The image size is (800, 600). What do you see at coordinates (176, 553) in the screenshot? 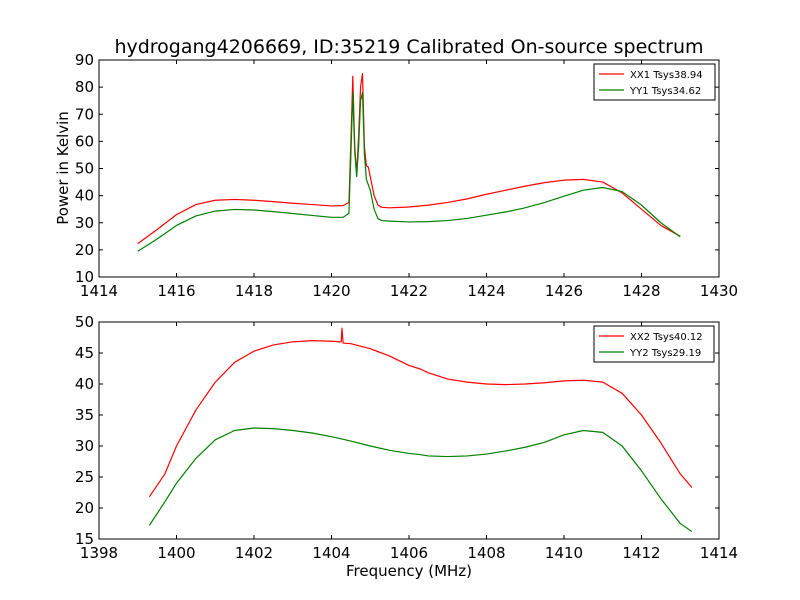
I see `x-tick-label: 1400` at bounding box center [176, 553].